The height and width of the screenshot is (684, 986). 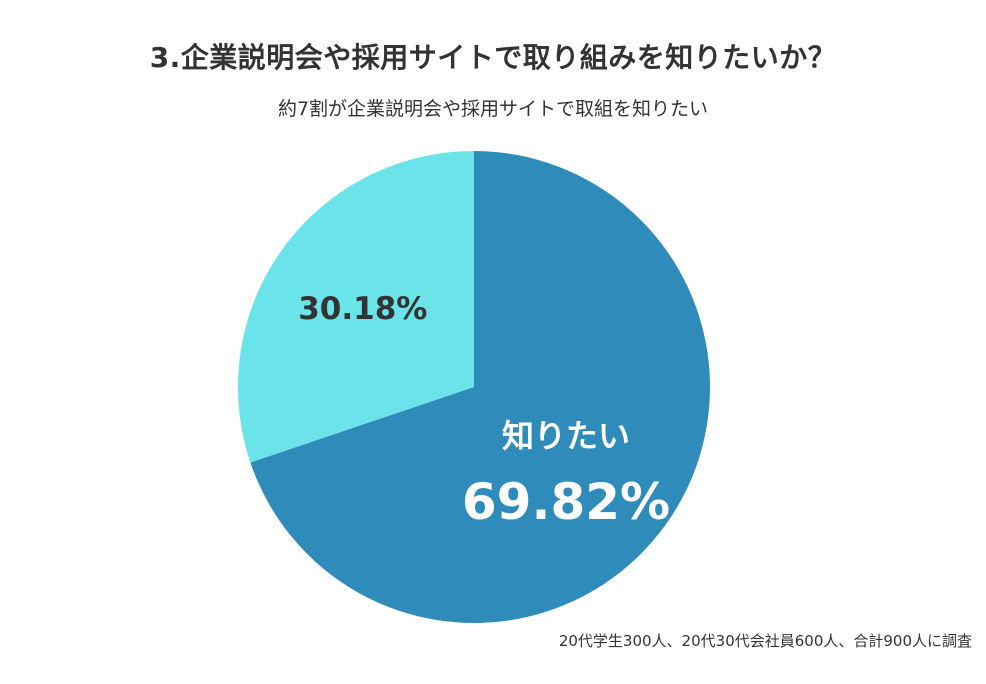 What do you see at coordinates (493, 57) in the screenshot?
I see `chart-title: 3.企業説明会や採用サイトで取り組みを知りたいか？` at bounding box center [493, 57].